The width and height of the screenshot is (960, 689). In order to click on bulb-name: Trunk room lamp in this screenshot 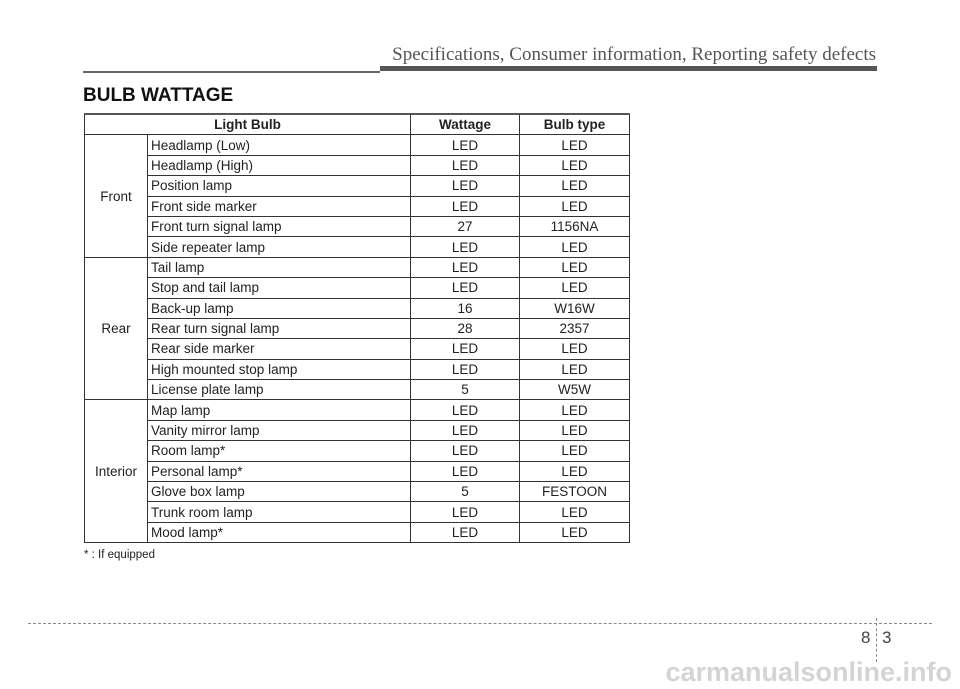, I will do `click(279, 512)`.